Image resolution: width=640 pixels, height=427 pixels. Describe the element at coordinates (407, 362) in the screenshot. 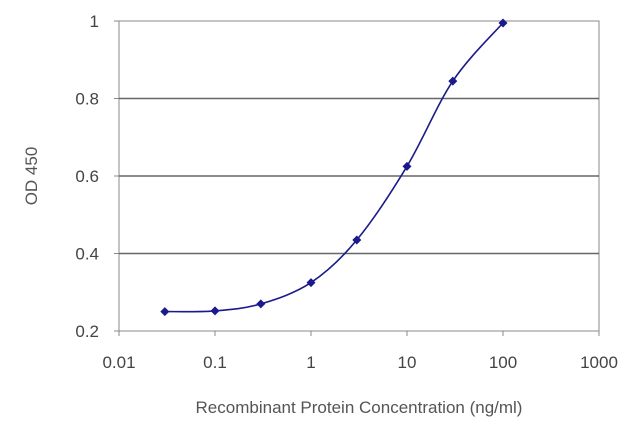

I see `x-tick-label: 10` at that location.